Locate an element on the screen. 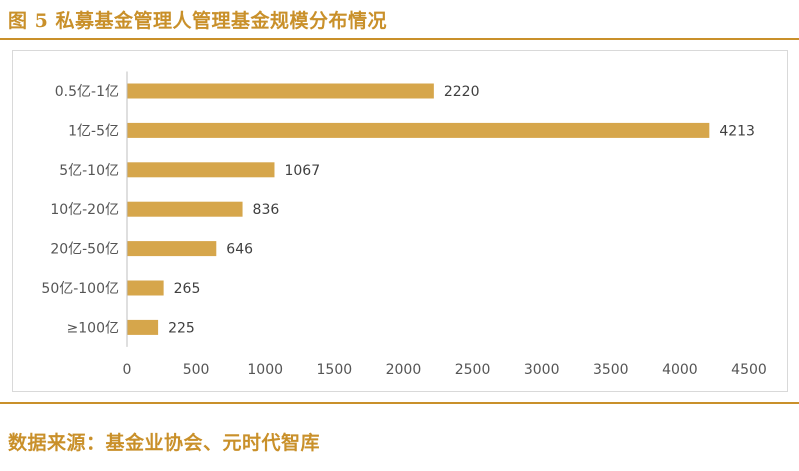 This screenshot has width=799, height=471. bar-value-label: 646 is located at coordinates (239, 250).